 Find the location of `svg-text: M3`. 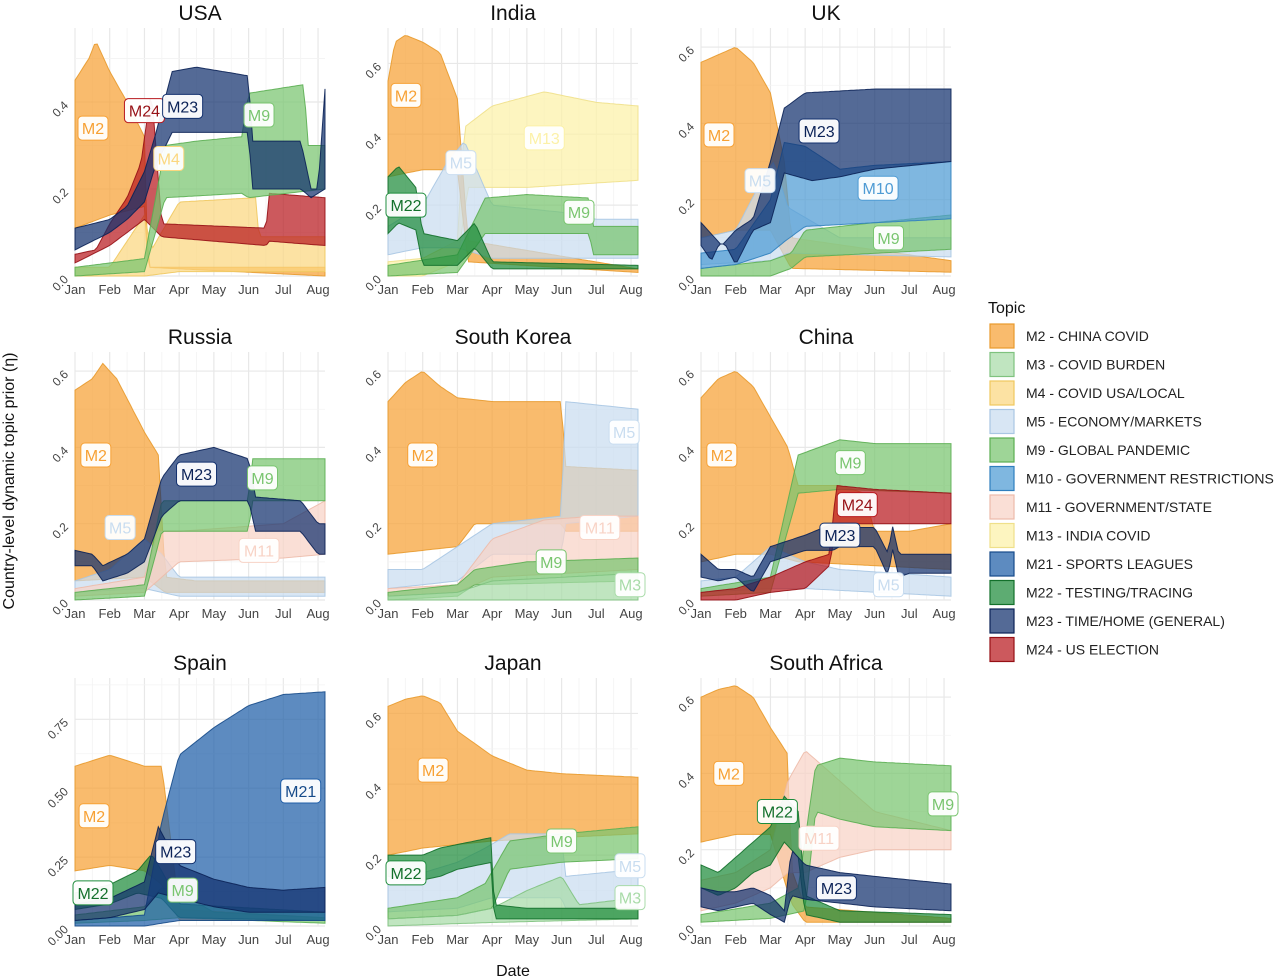

svg-text: M3 is located at coordinates (630, 899).